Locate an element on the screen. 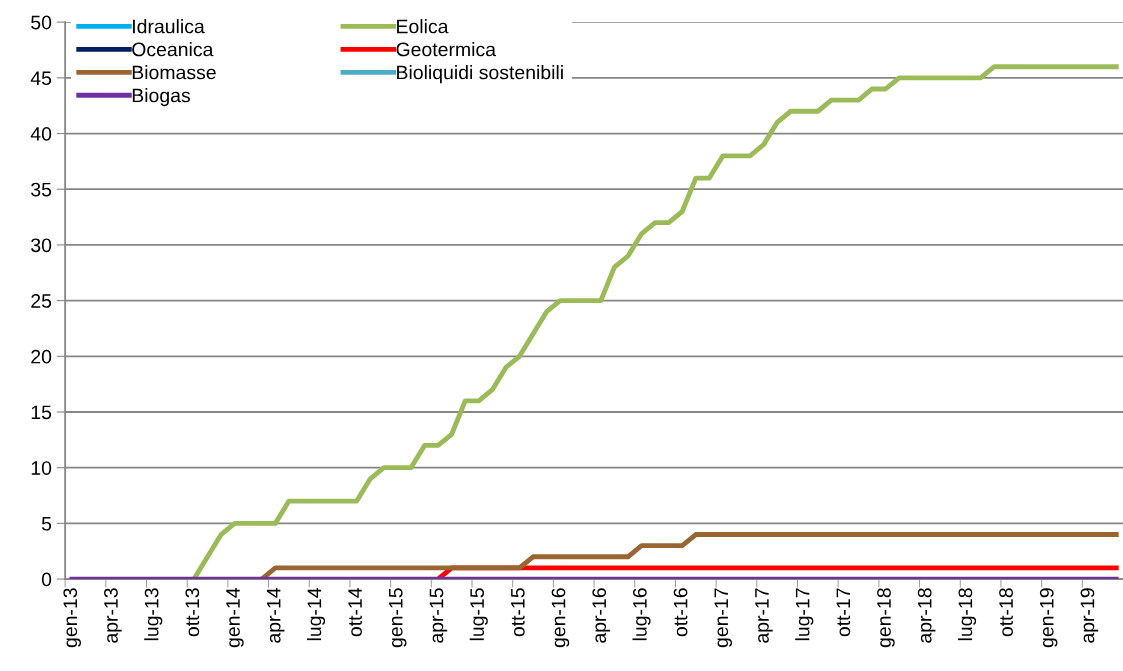 The width and height of the screenshot is (1123, 671). x-tick-label: apr-17 is located at coordinates (764, 615).